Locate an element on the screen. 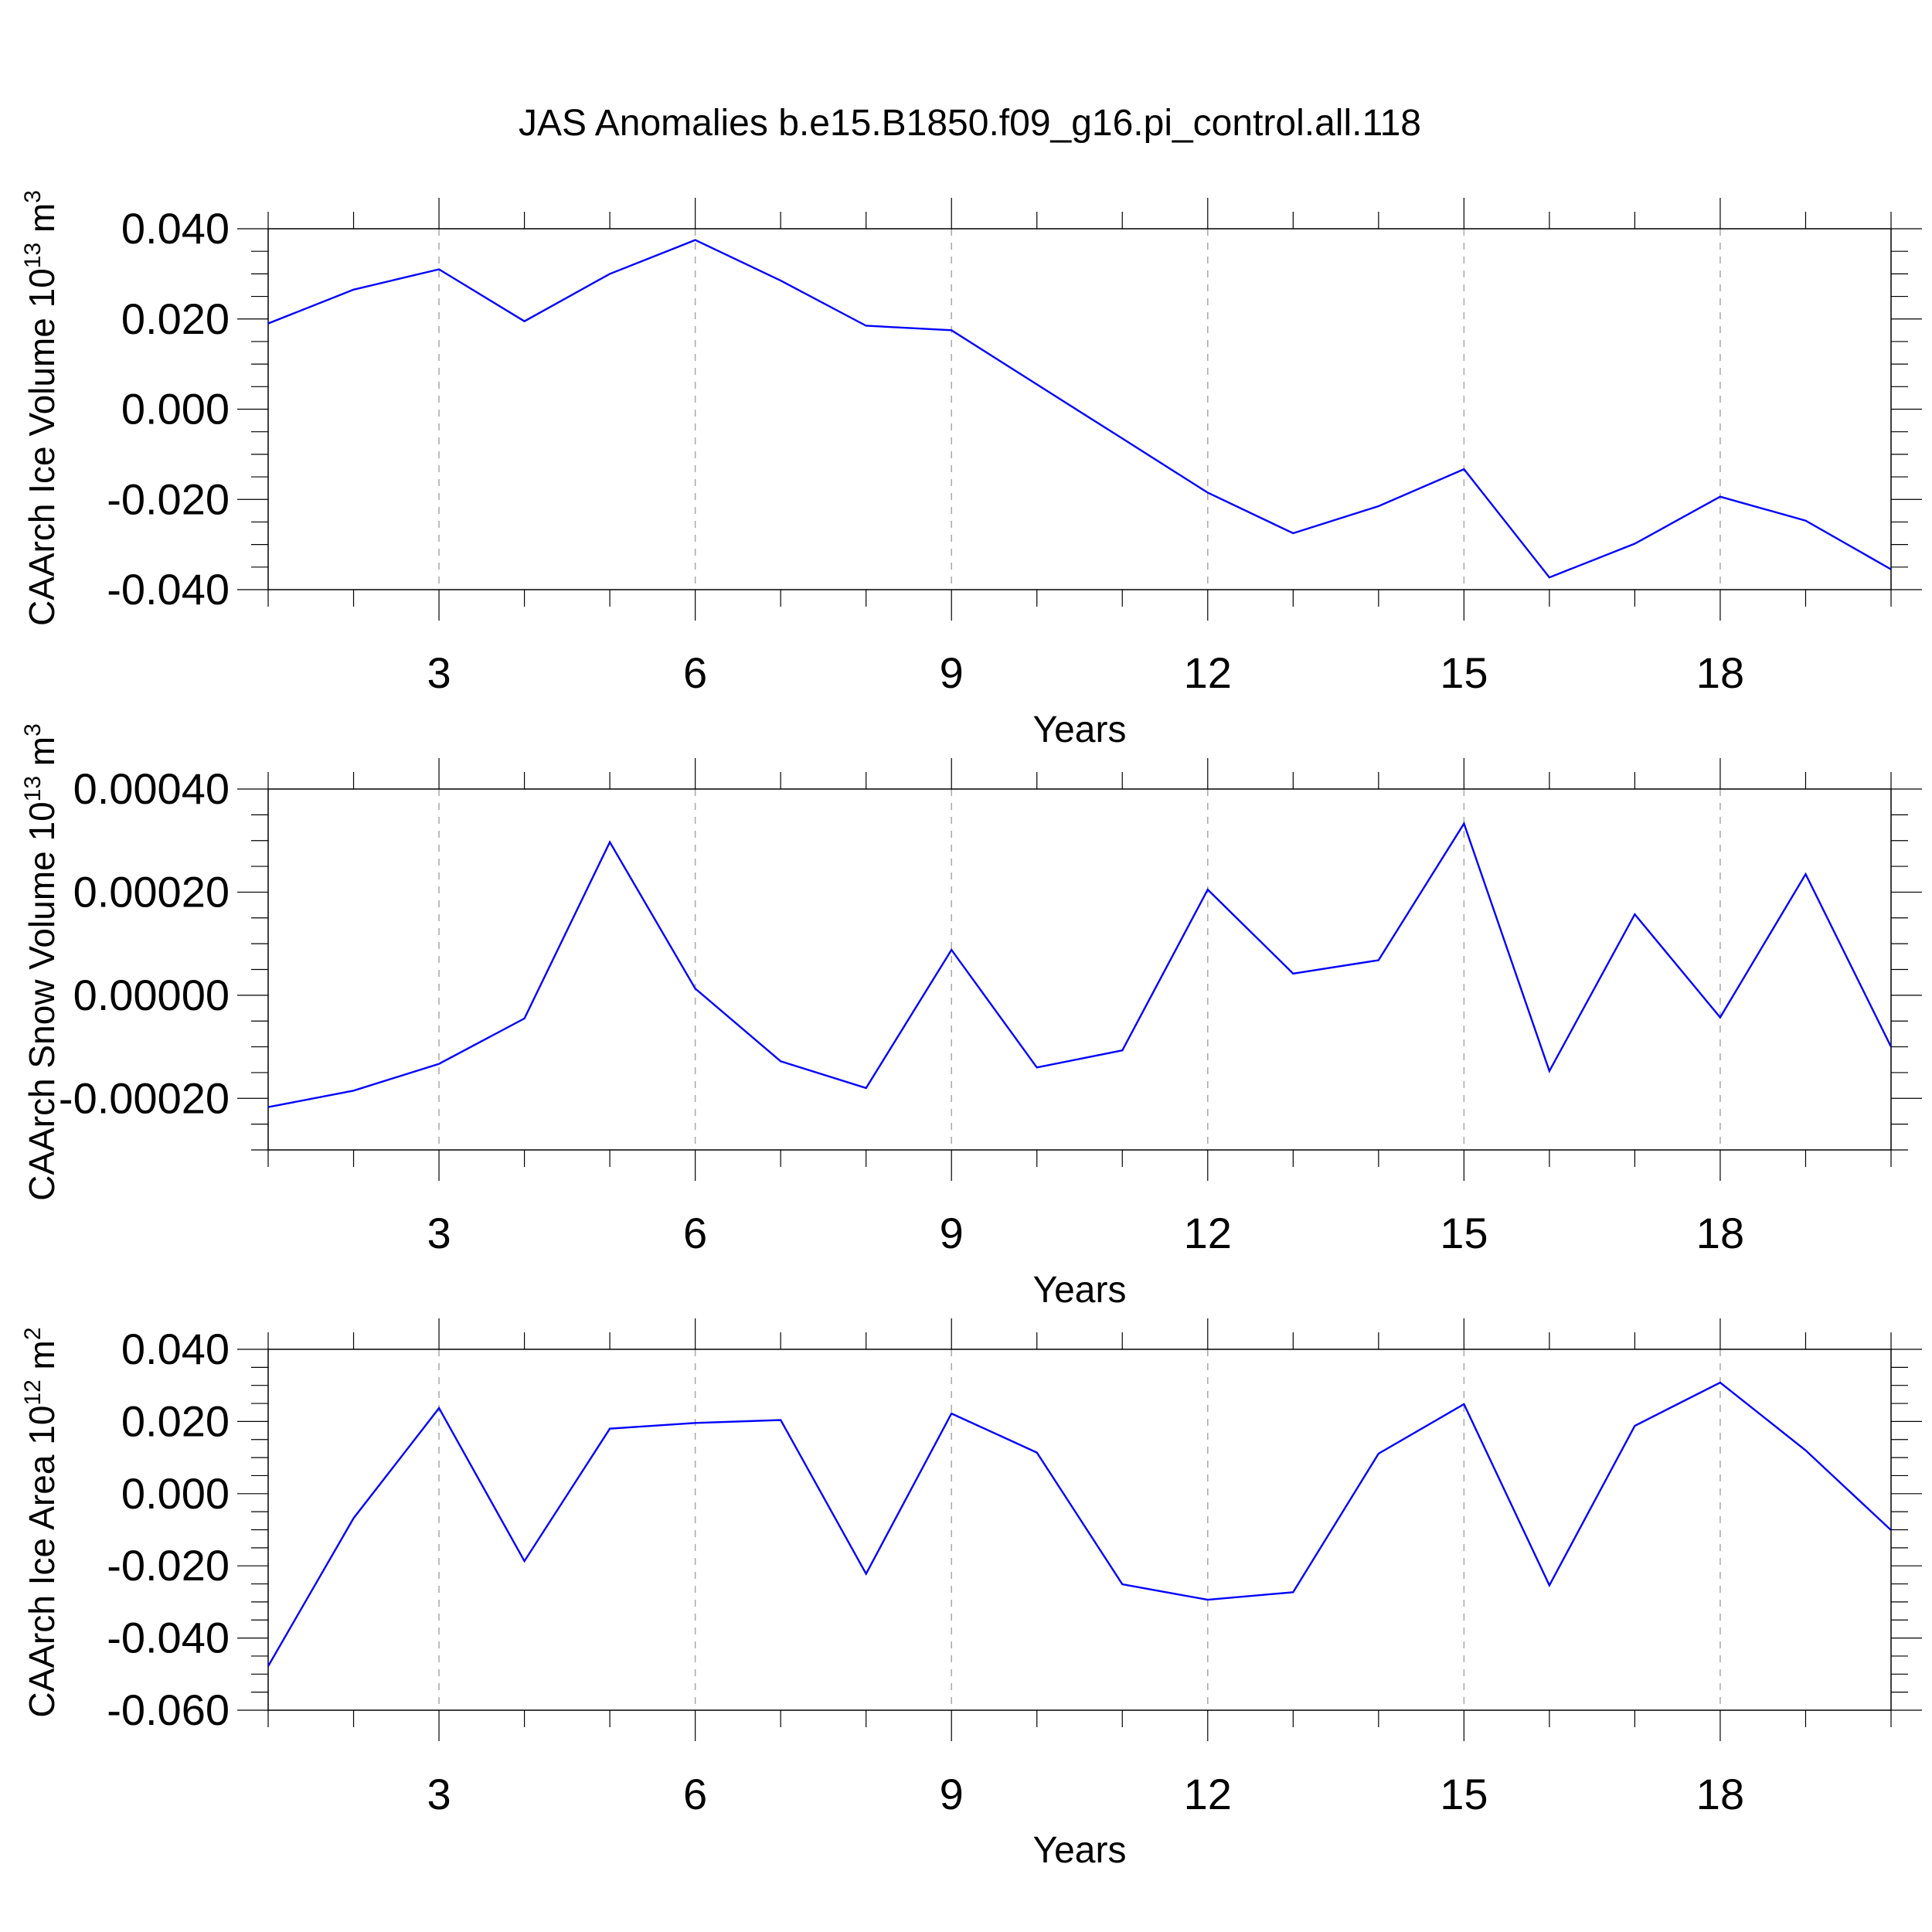 This screenshot has width=1932, height=1932. y-axis-label: CAArch Snow Volume 1013 m3 is located at coordinates (41, 962).